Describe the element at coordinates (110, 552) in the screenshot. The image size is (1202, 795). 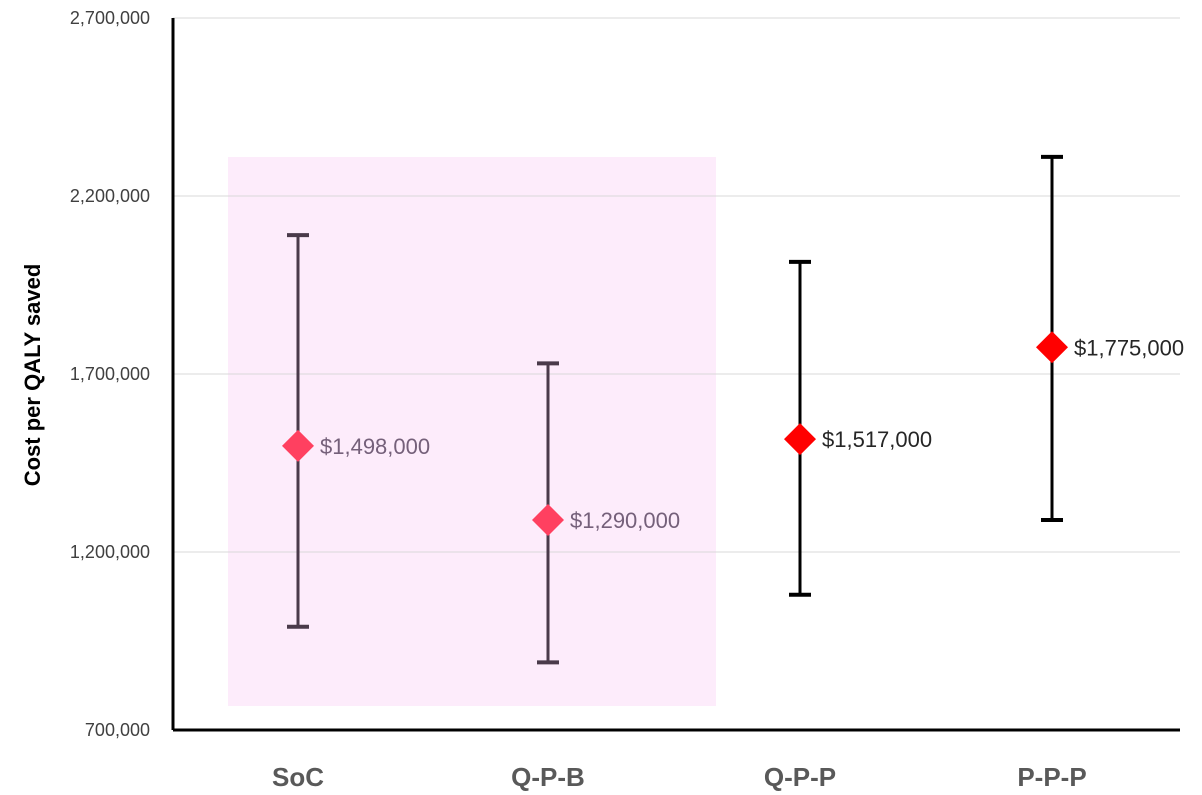
I see `y-tick-label: 1,200,000` at that location.